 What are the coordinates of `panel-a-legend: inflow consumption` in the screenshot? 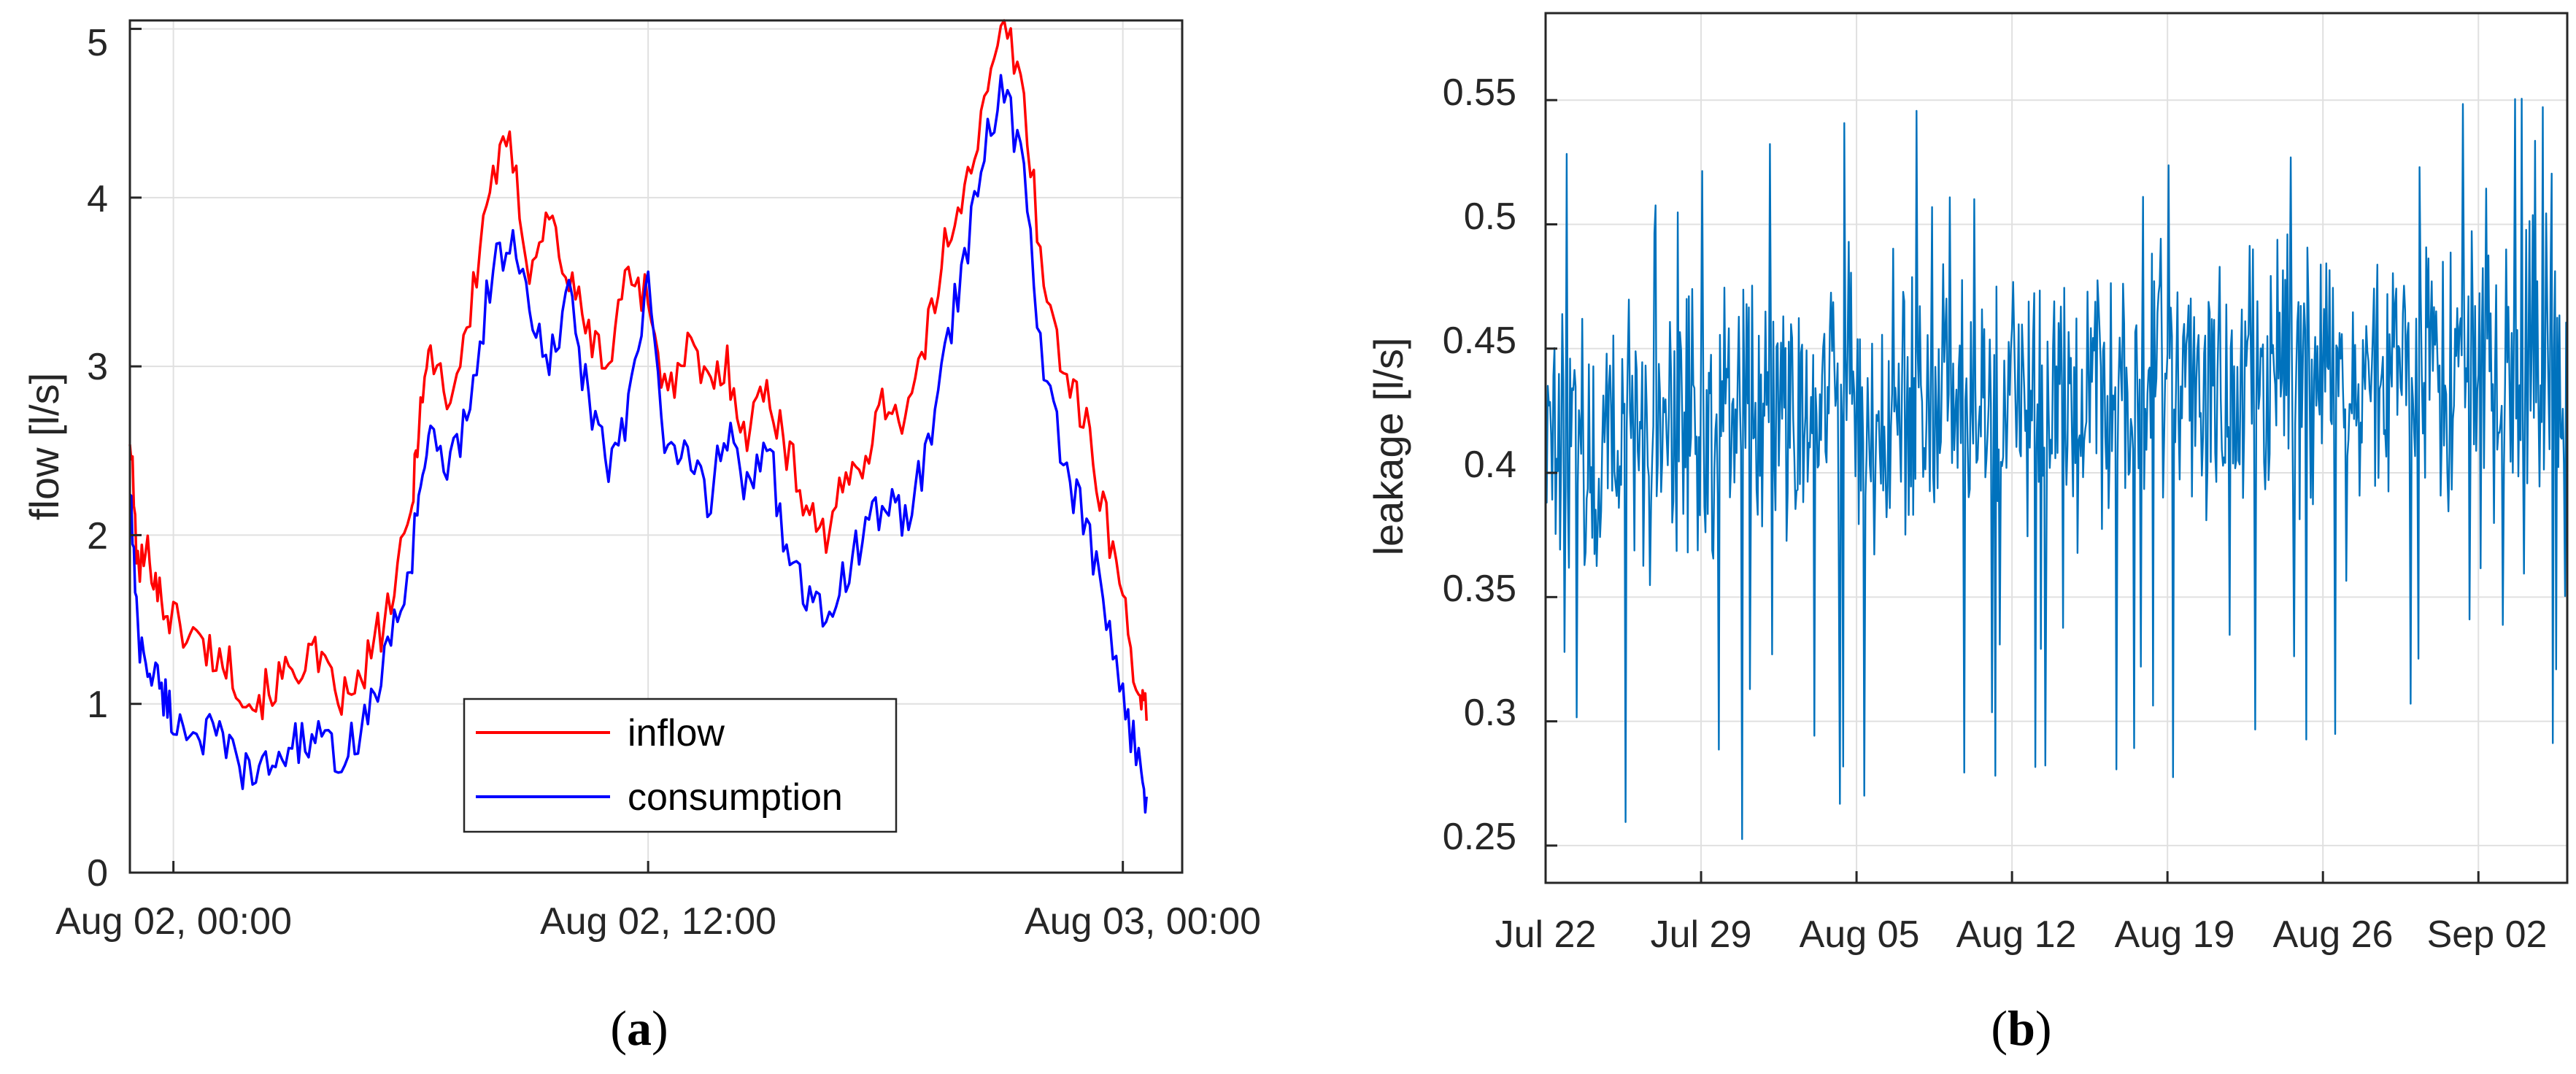 It's located at (680, 766).